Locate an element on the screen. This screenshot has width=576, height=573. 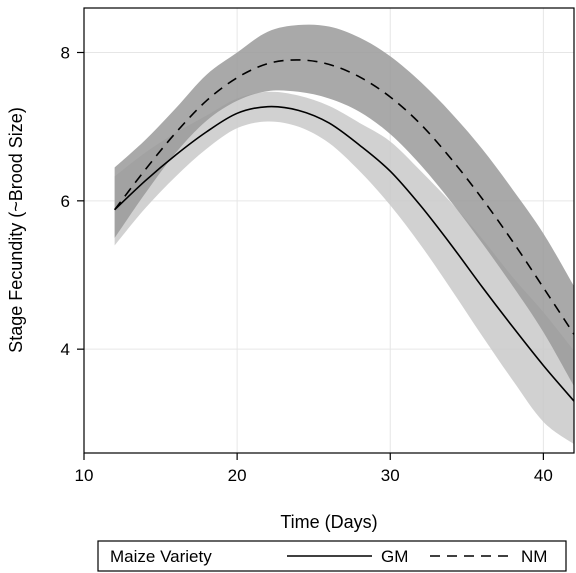
y-tick-label-8: 8 is located at coordinates (65, 53).